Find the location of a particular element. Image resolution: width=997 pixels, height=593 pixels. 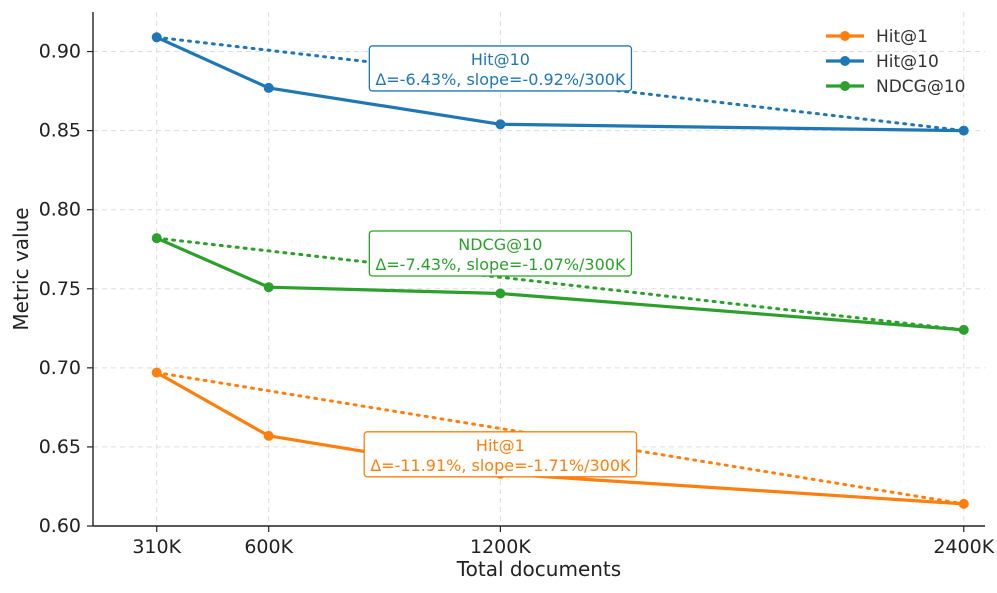

legend-item-hit10: Hit@10 is located at coordinates (882, 62).